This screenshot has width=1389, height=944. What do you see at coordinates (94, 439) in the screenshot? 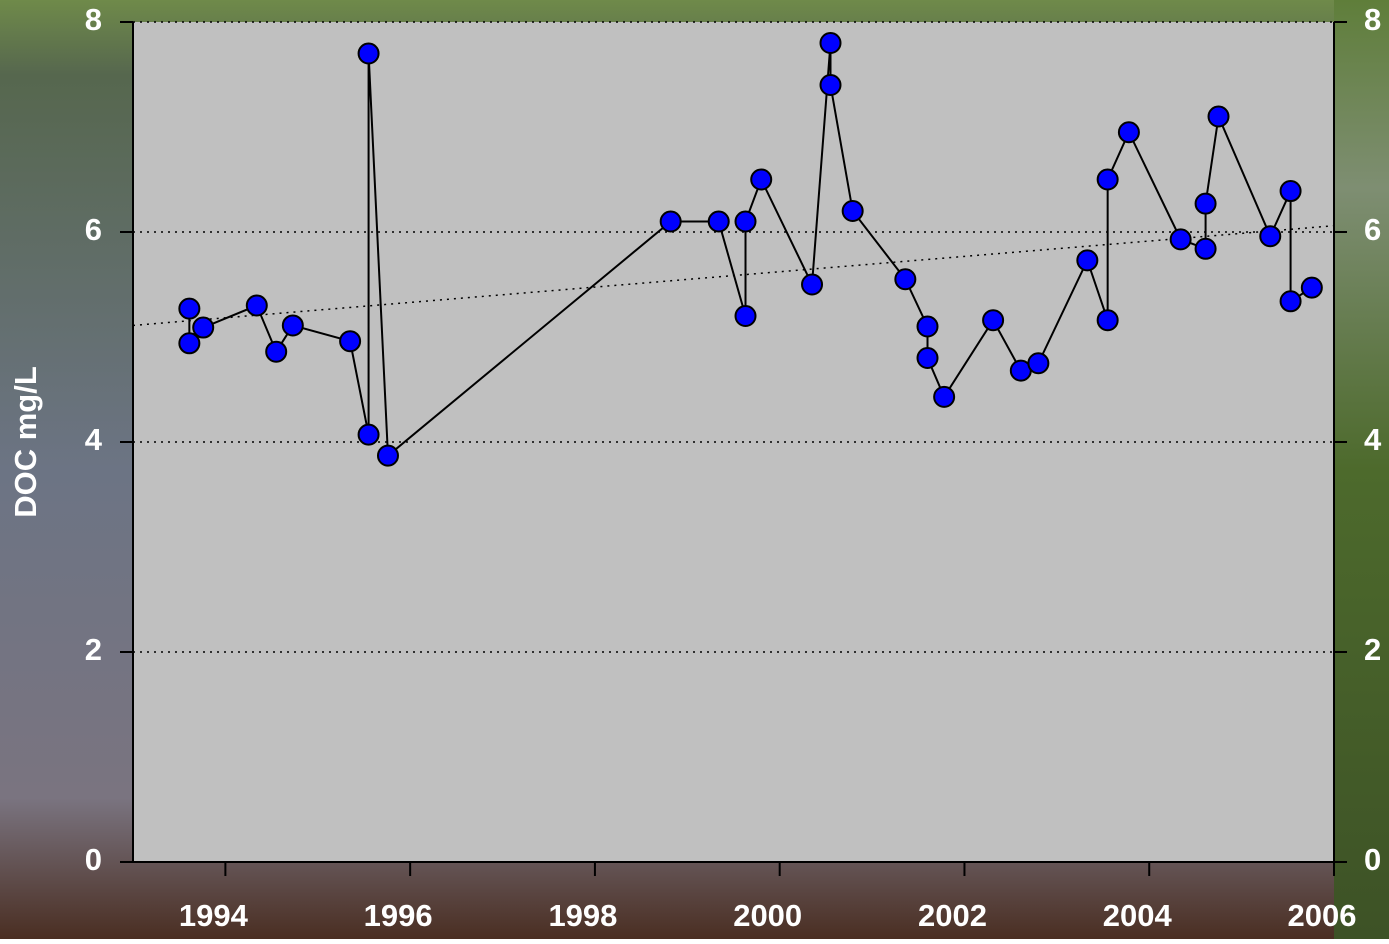
I see `y-tick-label: 4` at bounding box center [94, 439].